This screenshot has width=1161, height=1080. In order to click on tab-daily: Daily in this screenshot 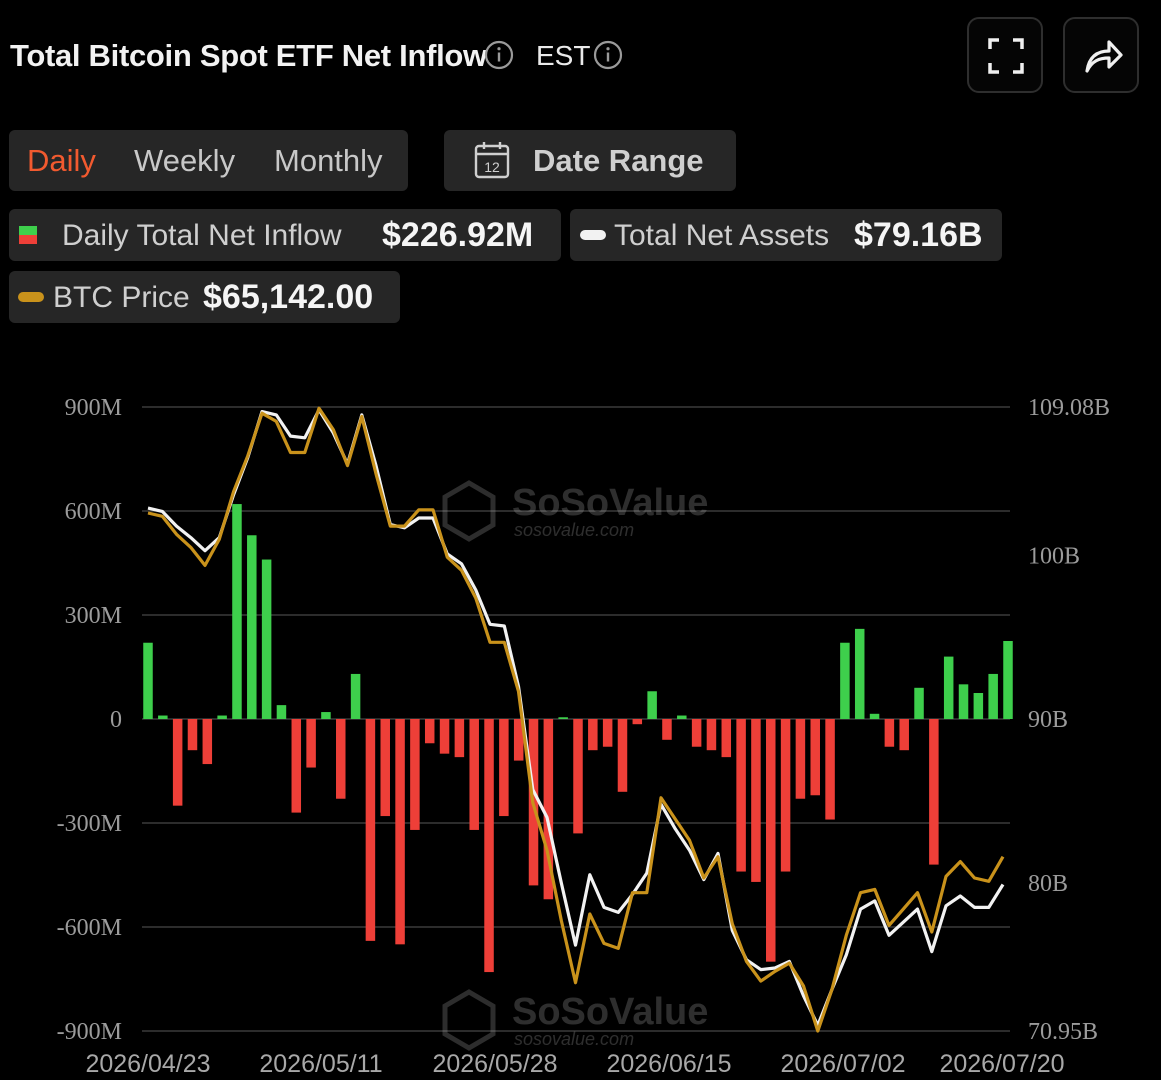, I will do `click(61, 160)`.